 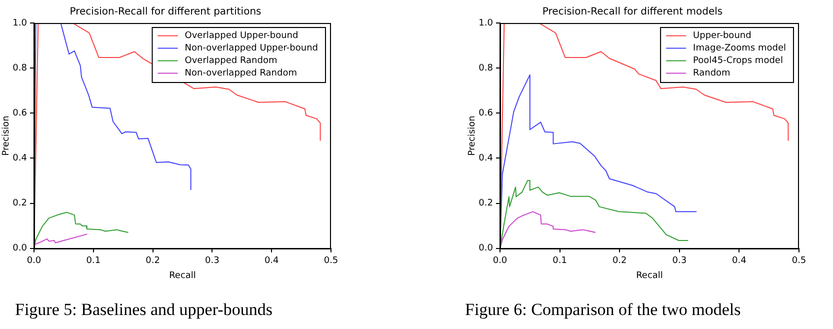 What do you see at coordinates (143, 310) in the screenshot?
I see `caption: Figure 5: Baselines and upper-bounds` at bounding box center [143, 310].